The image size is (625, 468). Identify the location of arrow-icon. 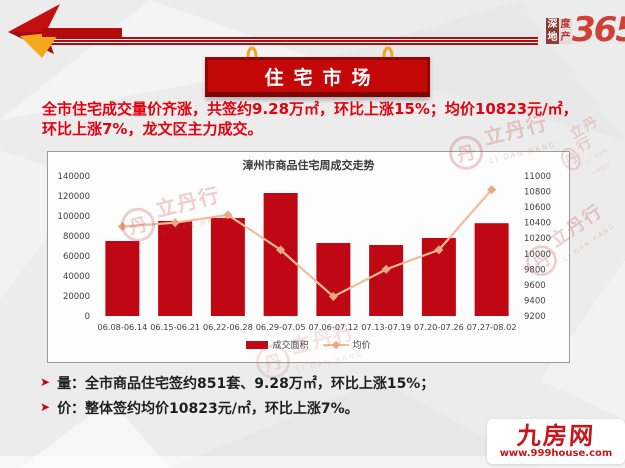
(65, 31).